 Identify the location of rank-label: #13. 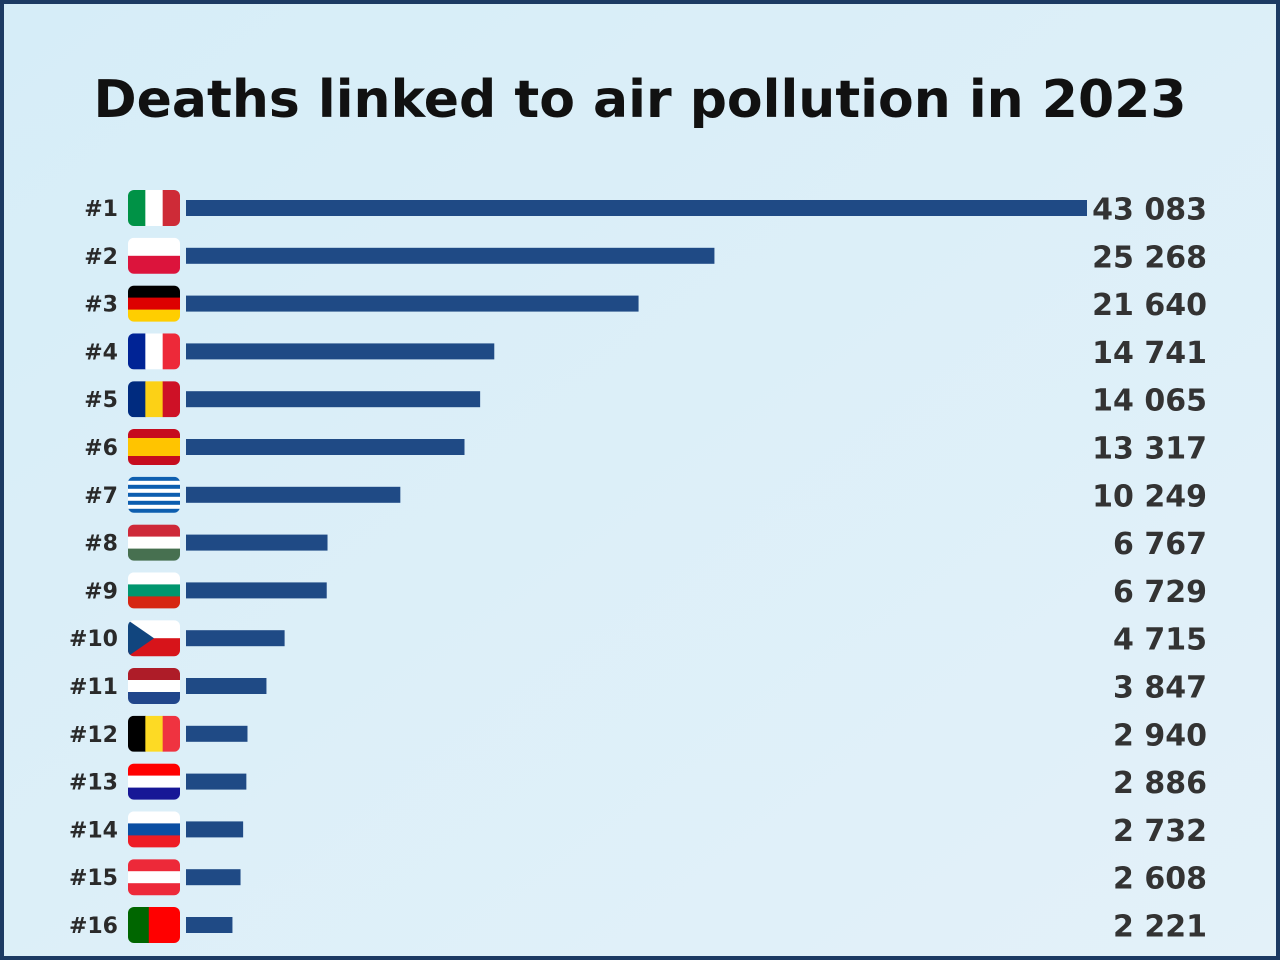
(93, 783).